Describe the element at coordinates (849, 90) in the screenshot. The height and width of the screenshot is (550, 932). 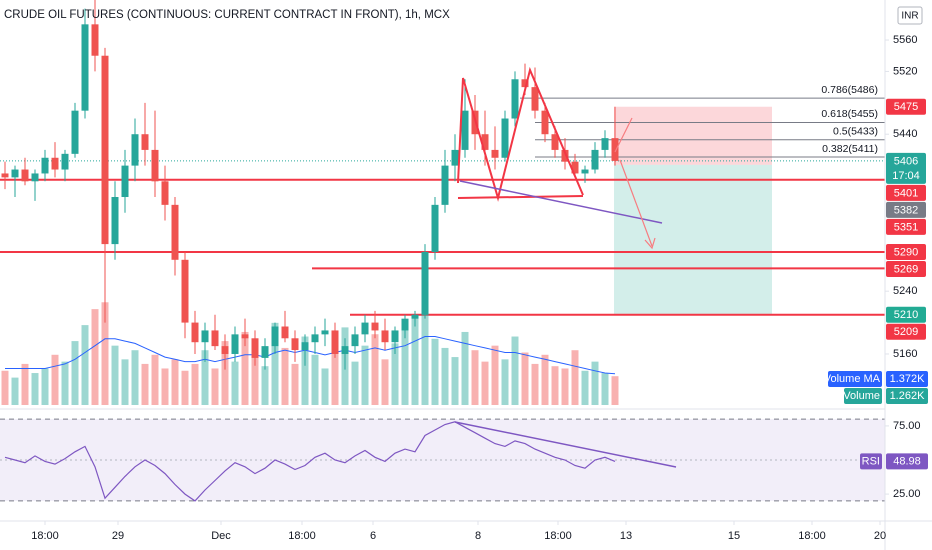
I see `fib-label: 0.786(5486)` at that location.